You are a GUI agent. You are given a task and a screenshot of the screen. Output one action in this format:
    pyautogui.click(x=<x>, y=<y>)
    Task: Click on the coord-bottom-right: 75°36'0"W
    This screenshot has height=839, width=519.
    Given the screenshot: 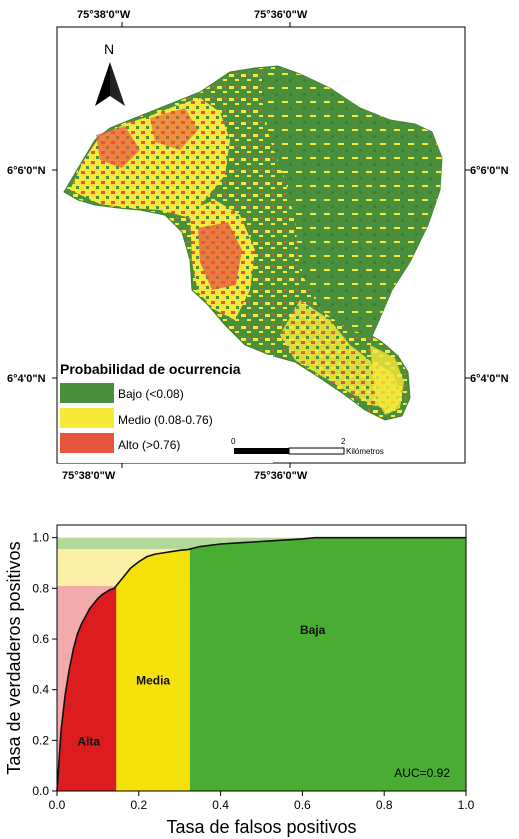 What is the action you would take?
    pyautogui.click(x=281, y=475)
    